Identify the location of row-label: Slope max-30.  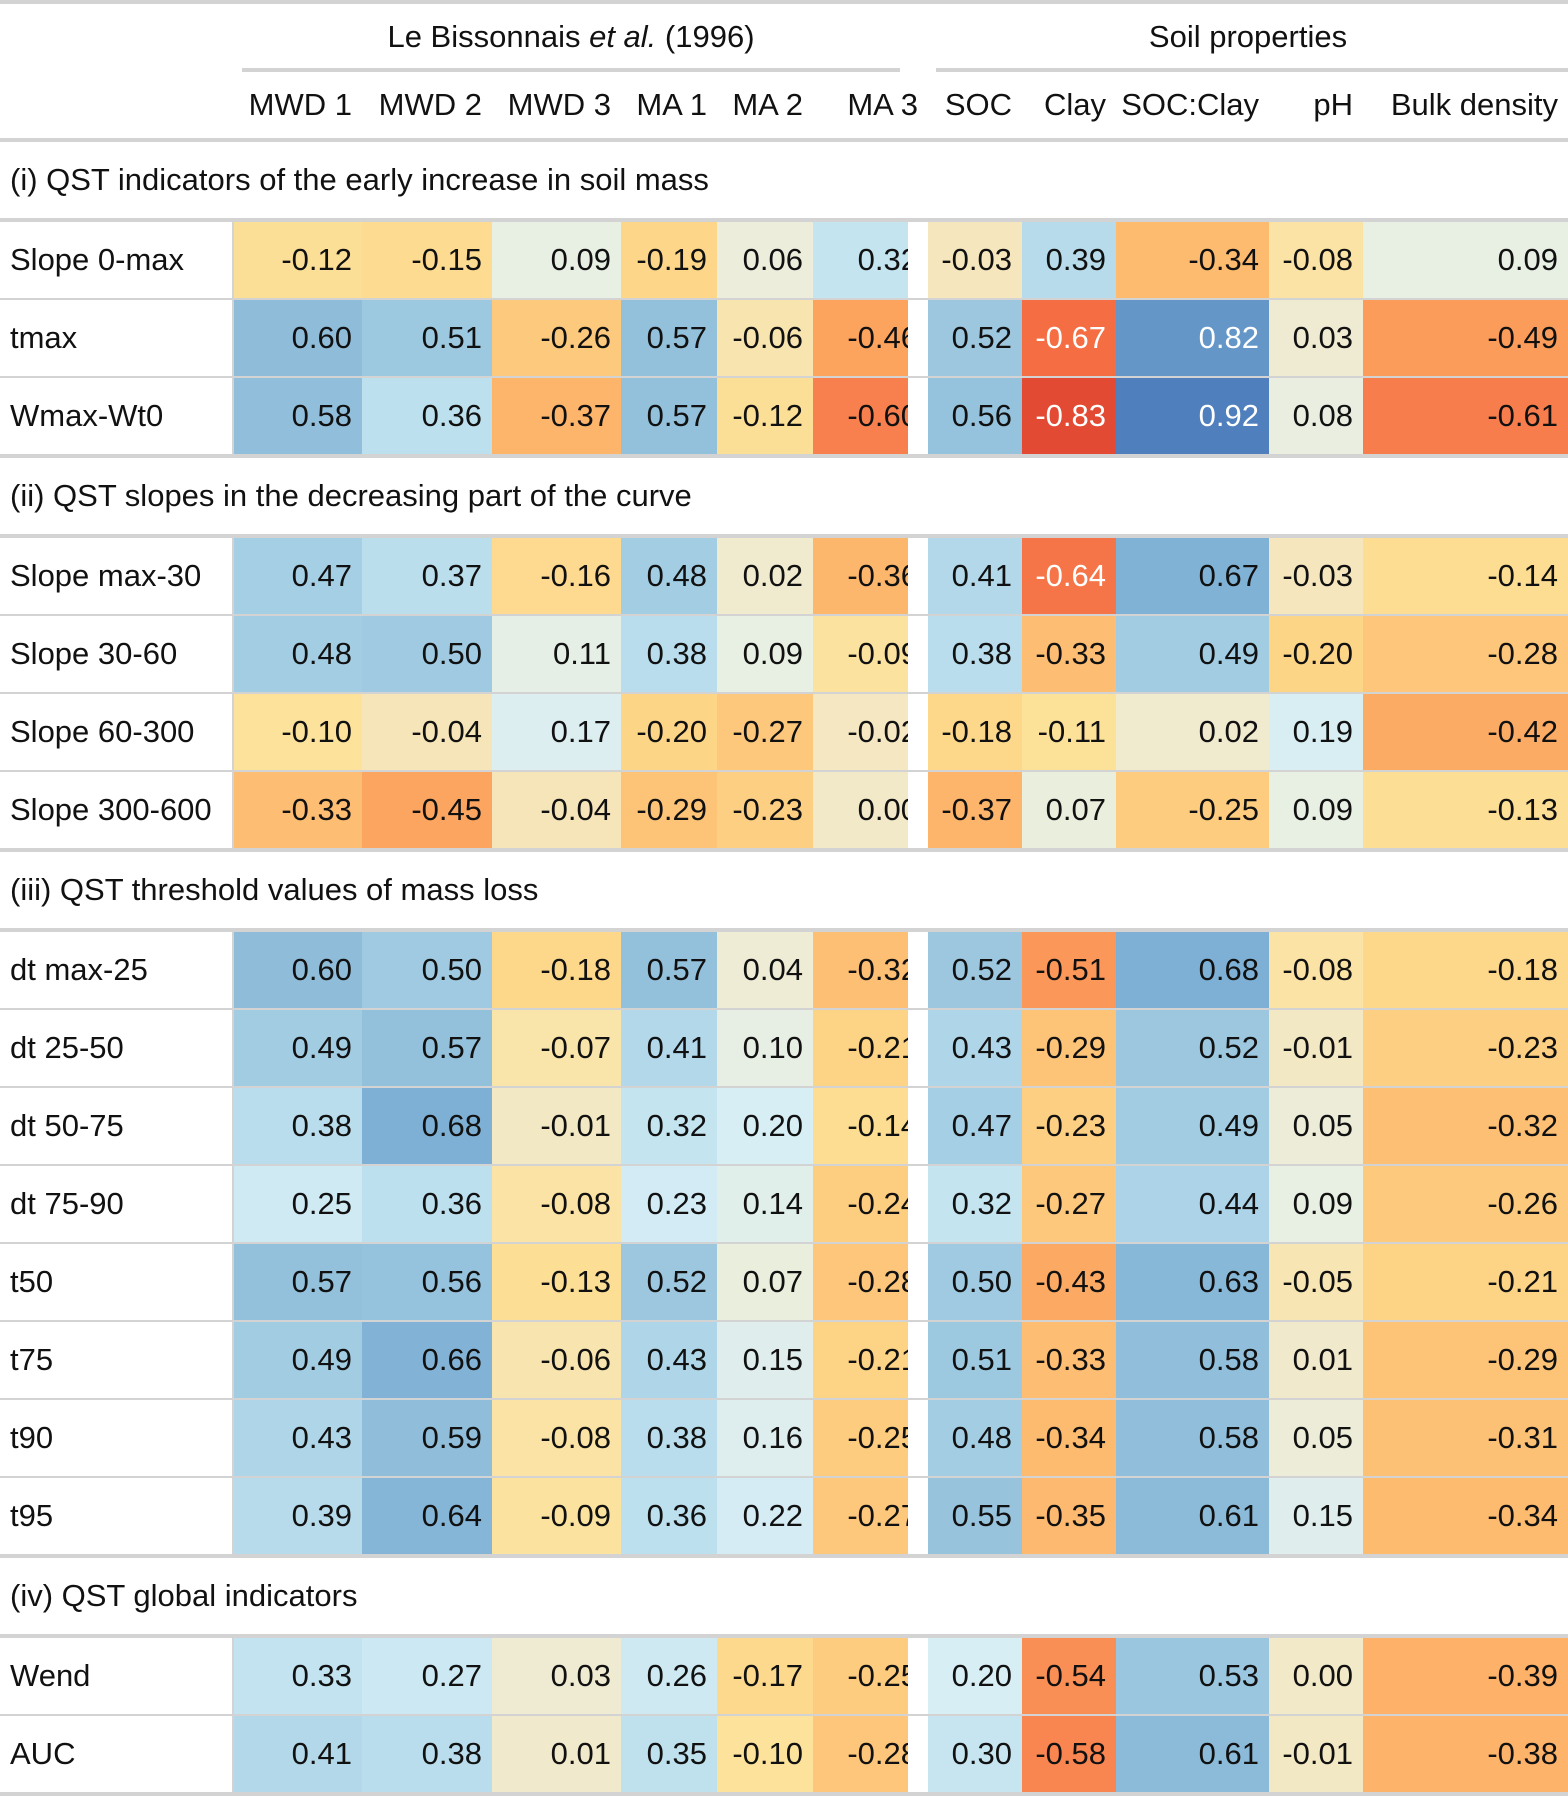
(117, 576).